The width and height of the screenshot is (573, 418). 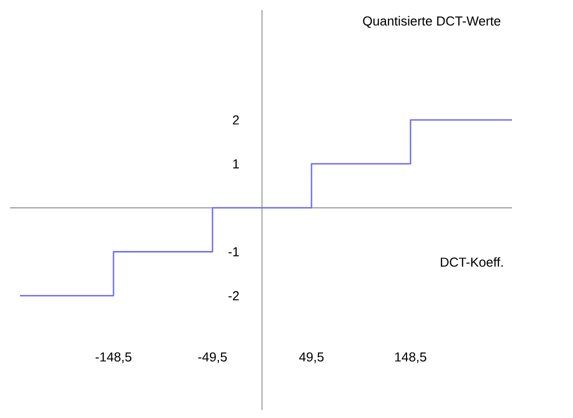 I want to click on y-tick-label: -1, so click(x=233, y=251).